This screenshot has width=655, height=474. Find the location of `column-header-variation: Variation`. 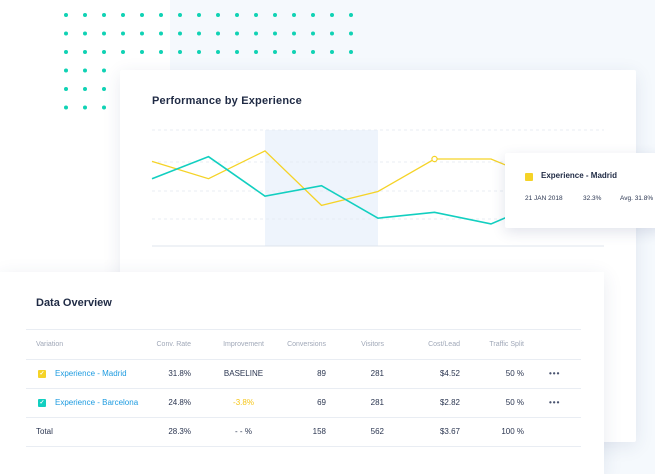

column-header-variation: Variation is located at coordinates (50, 344).